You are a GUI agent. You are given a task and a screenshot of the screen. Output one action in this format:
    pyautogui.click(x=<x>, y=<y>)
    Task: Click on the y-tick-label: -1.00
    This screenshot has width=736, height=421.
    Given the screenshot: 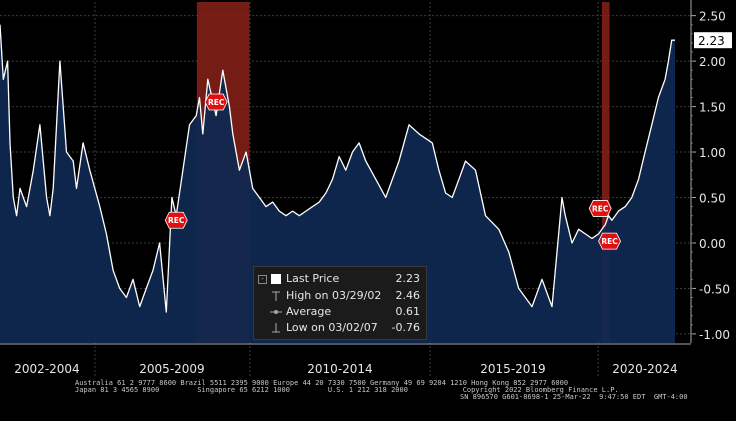 What is the action you would take?
    pyautogui.click(x=714, y=335)
    